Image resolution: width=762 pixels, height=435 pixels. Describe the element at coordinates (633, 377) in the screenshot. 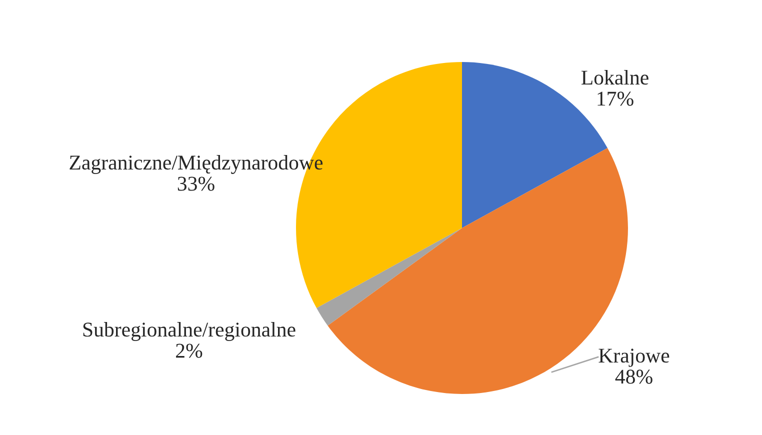

I see `data-label: 48%` at that location.